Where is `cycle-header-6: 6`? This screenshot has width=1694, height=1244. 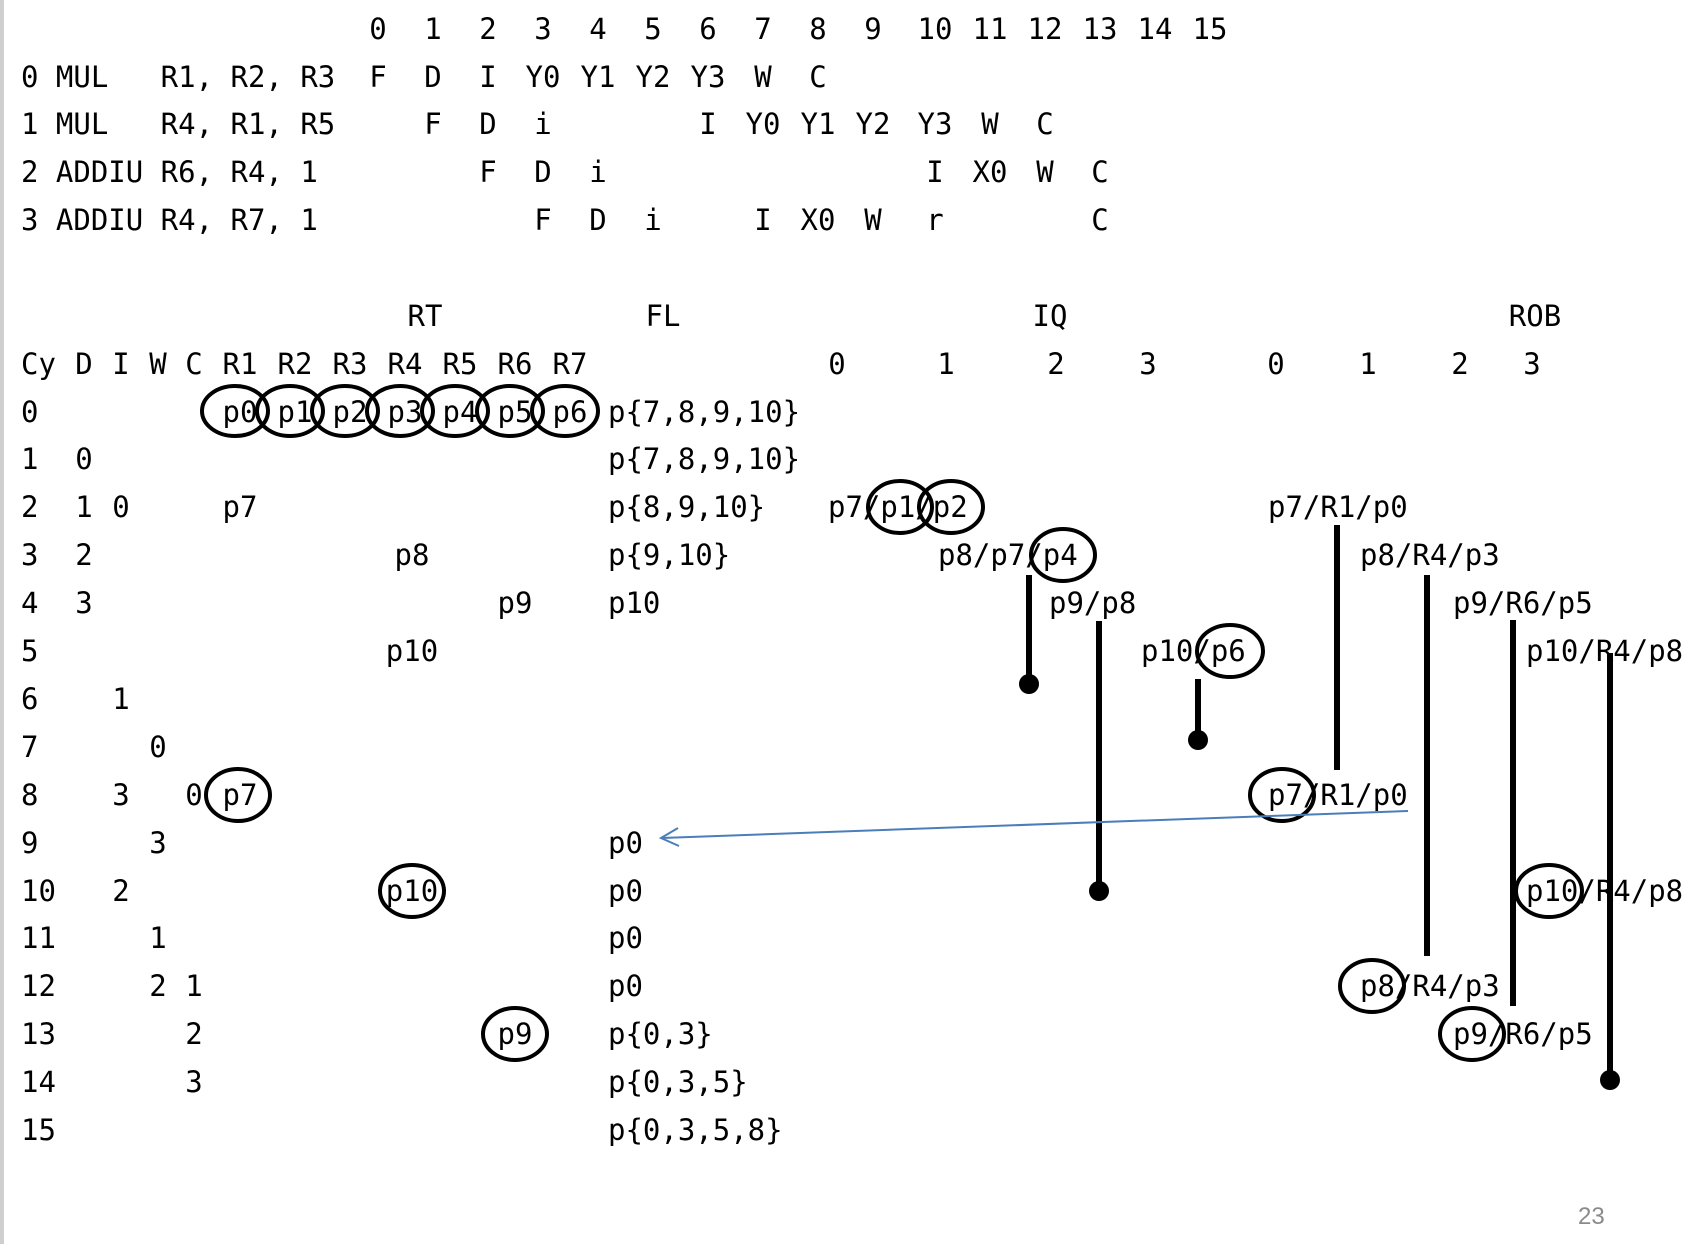
cycle-header-6: 6 is located at coordinates (708, 29).